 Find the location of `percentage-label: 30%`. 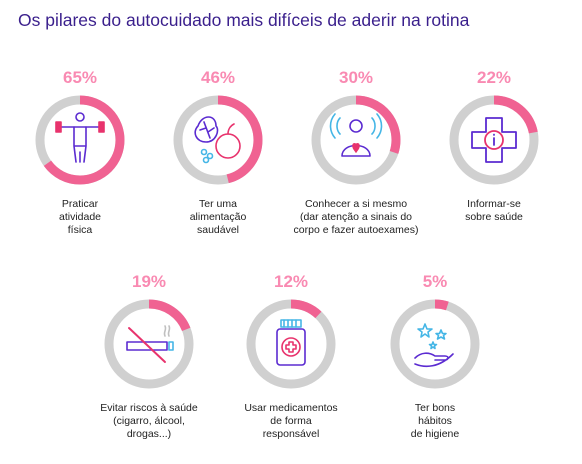

percentage-label: 30% is located at coordinates (356, 77).